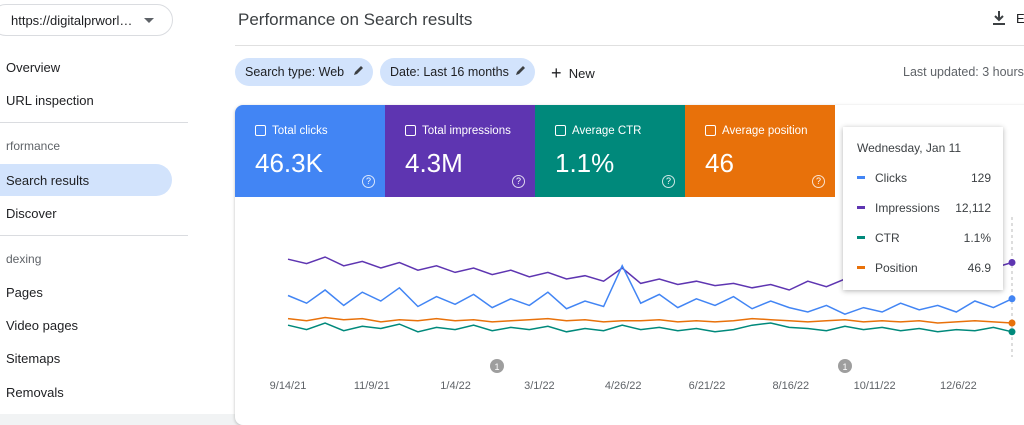 Image resolution: width=1024 pixels, height=425 pixels. Describe the element at coordinates (607, 131) in the screenshot. I see `card-label: Average CTR` at that location.